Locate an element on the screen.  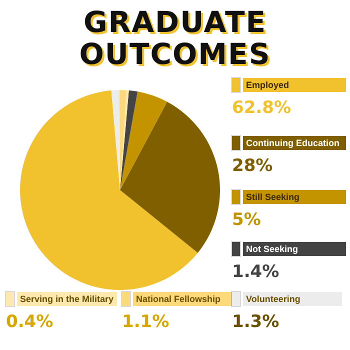
data-label: 1.4% is located at coordinates (256, 272).